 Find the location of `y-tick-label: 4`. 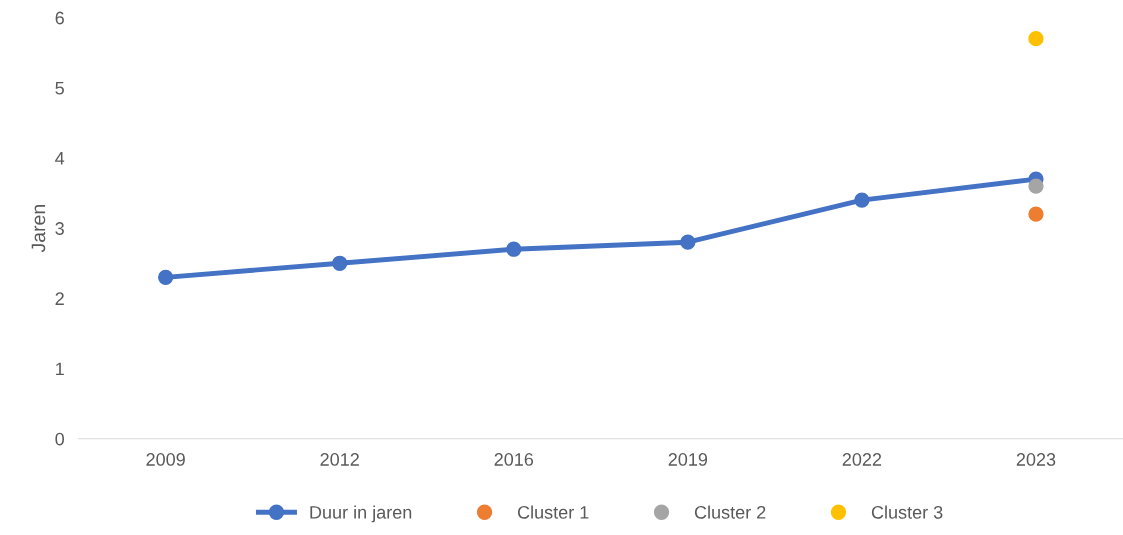

y-tick-label: 4 is located at coordinates (60, 158).